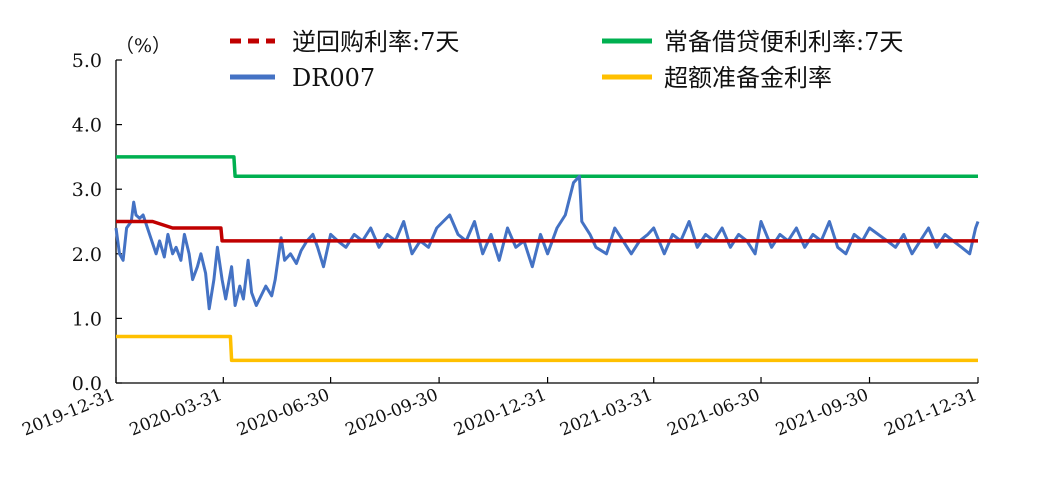 The image size is (1044, 503). I want to click on legend-label-excess-reserve: 超额准备金利率, so click(748, 78).